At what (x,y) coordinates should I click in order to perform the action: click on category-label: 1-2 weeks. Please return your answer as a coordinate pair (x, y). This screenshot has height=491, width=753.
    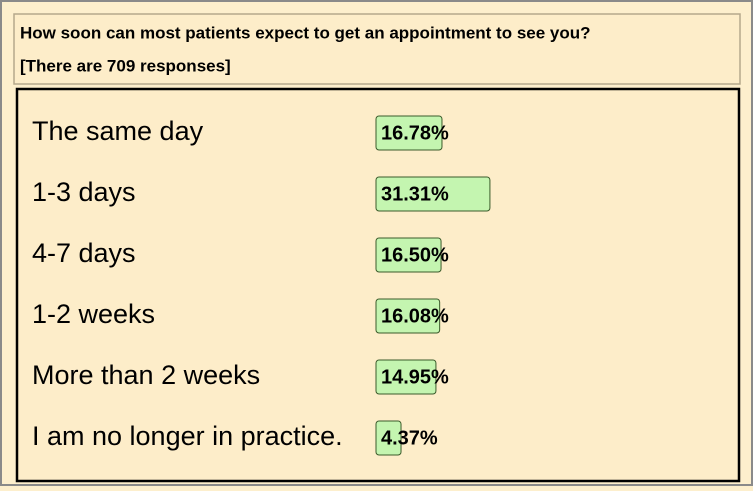
    Looking at the image, I should click on (93, 314).